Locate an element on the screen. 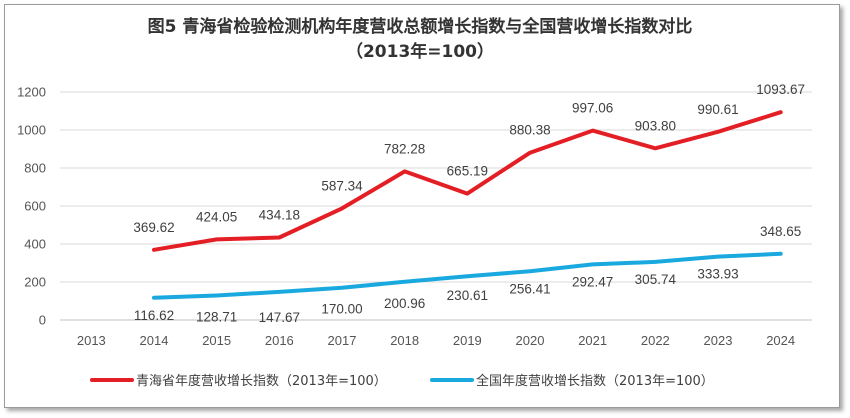 The height and width of the screenshot is (418, 850). chart-title: 图5 青海省检验检测机构年度营收总额增长指数与全国营收增长指数对比 is located at coordinates (420, 26).